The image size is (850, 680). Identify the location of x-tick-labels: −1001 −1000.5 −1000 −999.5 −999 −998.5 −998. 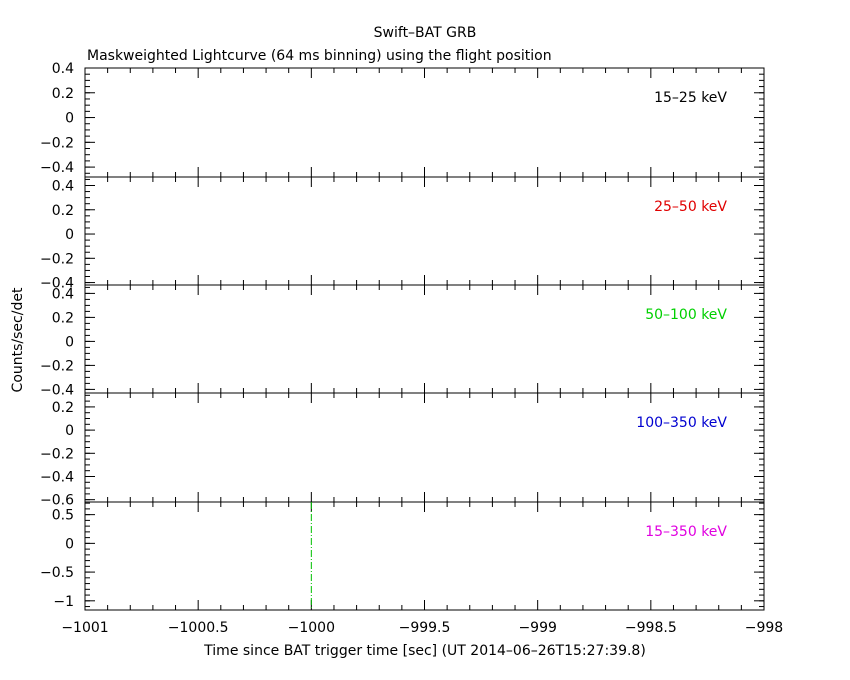
(422, 628).